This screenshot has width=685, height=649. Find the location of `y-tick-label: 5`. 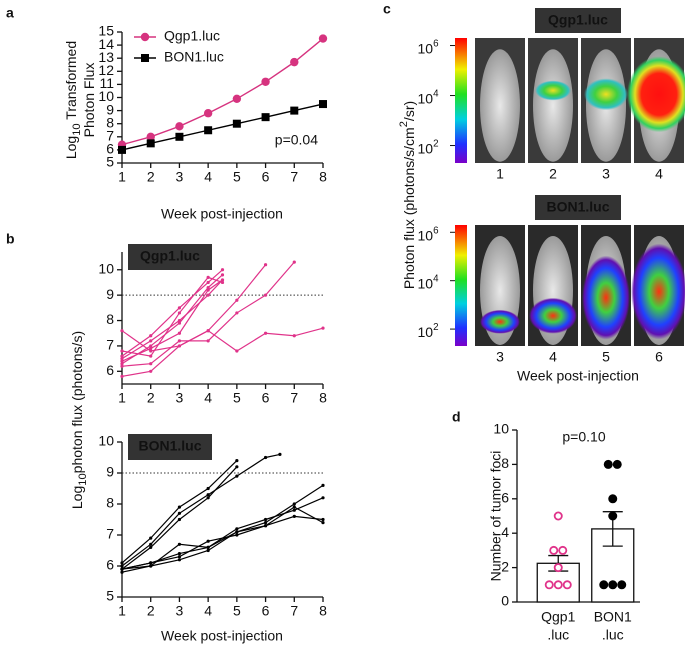

y-tick-label: 5 is located at coordinates (110, 596).